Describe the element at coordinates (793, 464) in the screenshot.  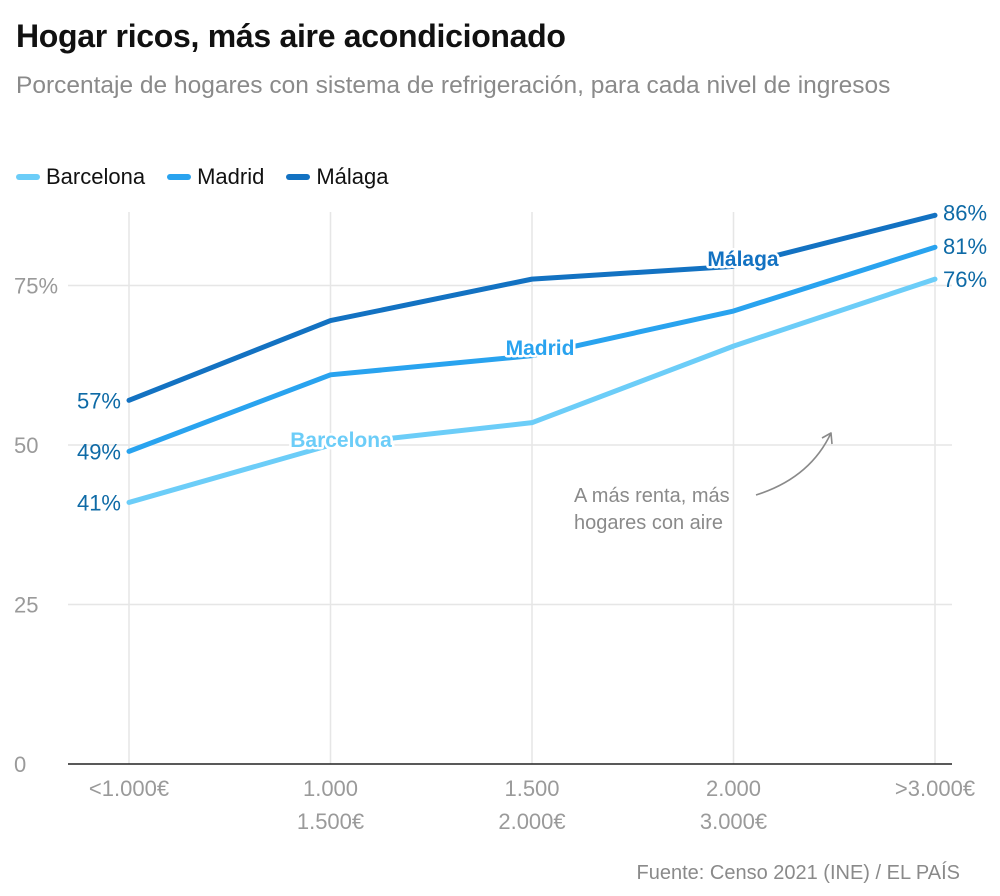
I see `annotation-arrow` at that location.